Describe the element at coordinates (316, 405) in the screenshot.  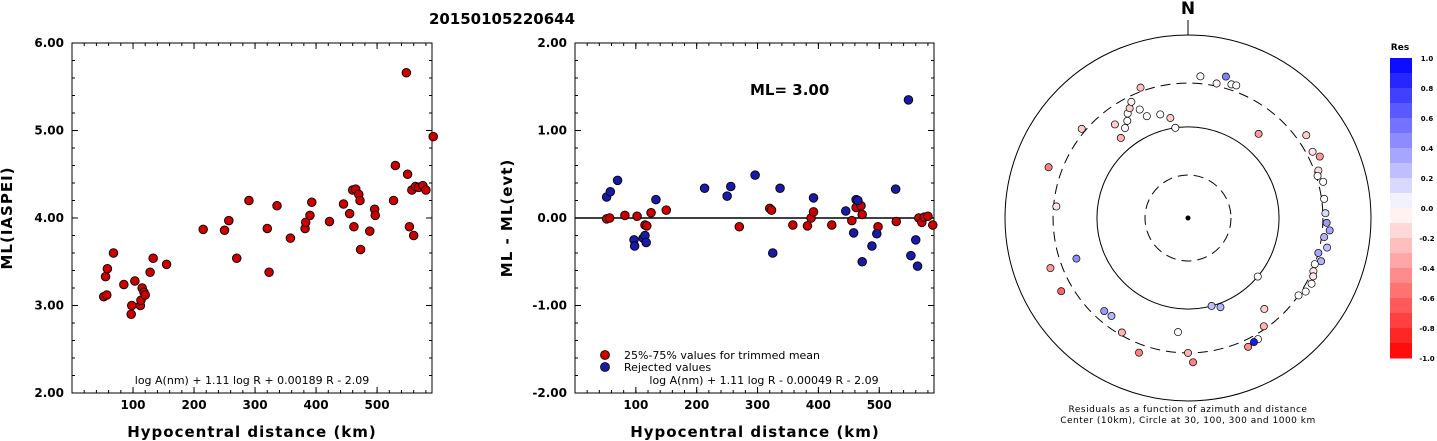
I see `x-tick-label: 400` at that location.